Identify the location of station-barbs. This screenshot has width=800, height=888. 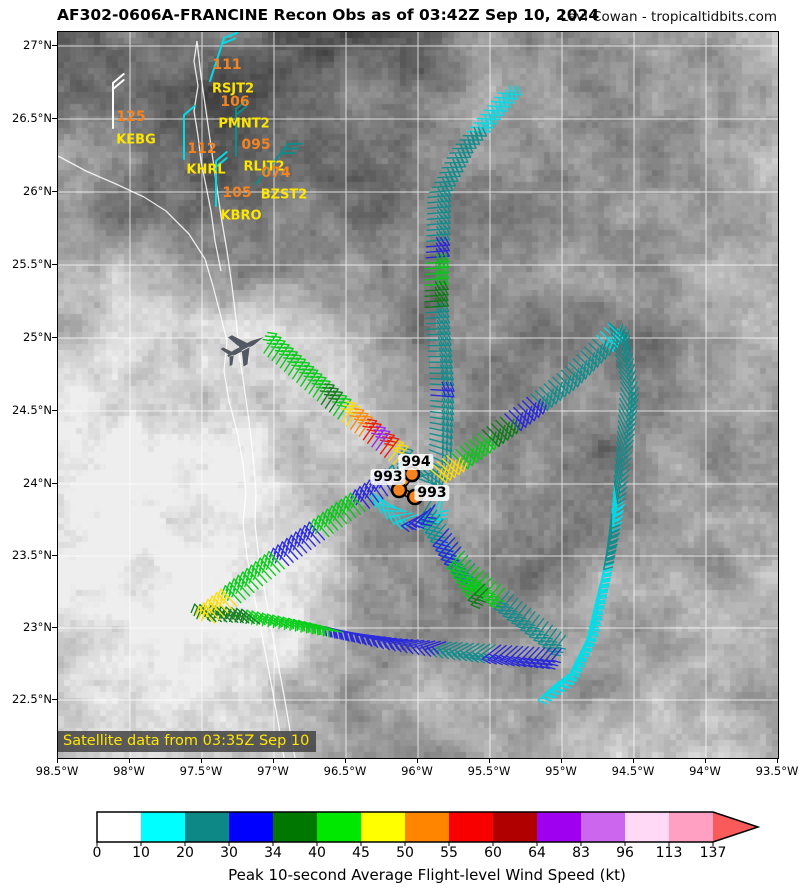
(207, 119).